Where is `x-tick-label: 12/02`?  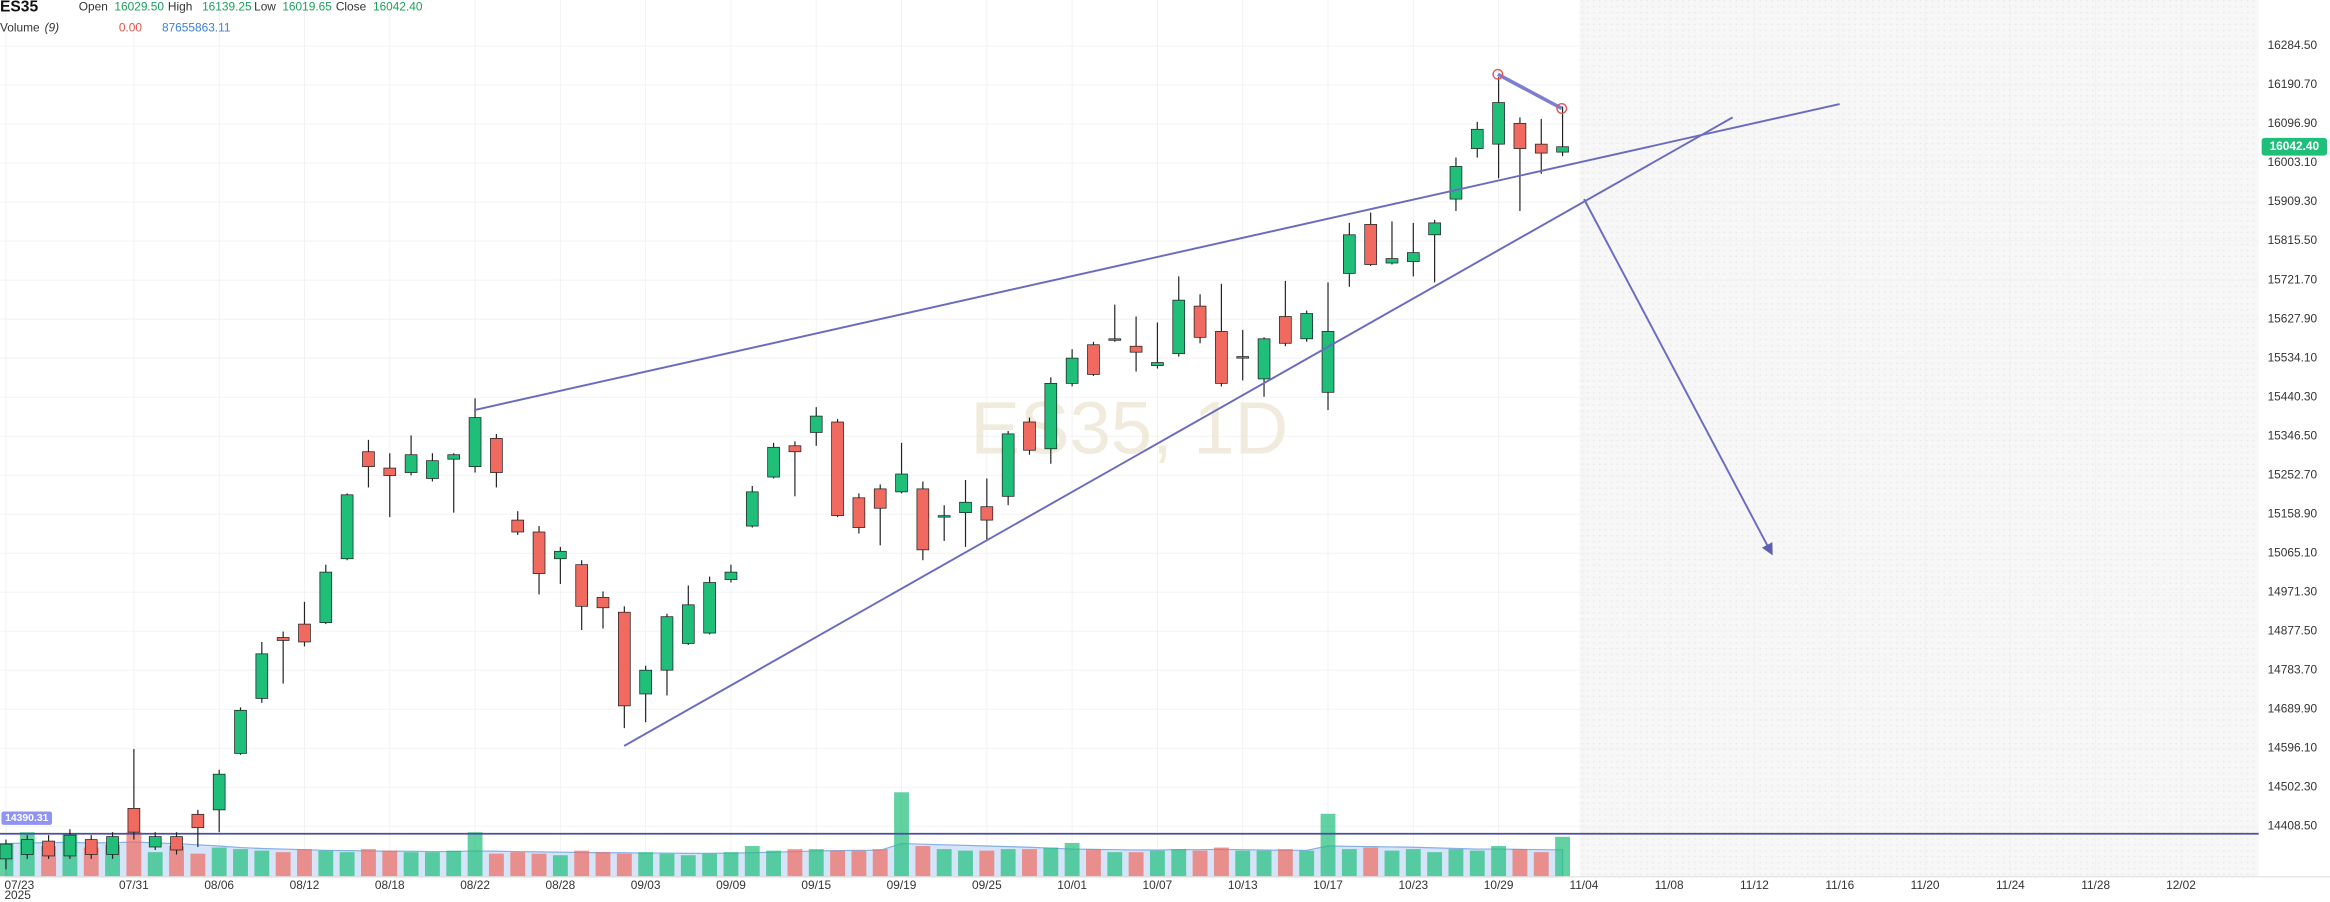 x-tick-label: 12/02 is located at coordinates (2181, 885).